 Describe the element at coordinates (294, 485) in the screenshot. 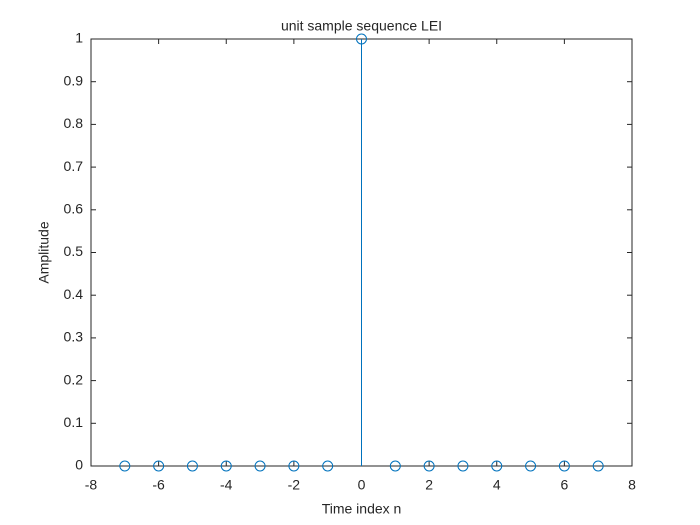

I see `x-tick-label: -2` at that location.